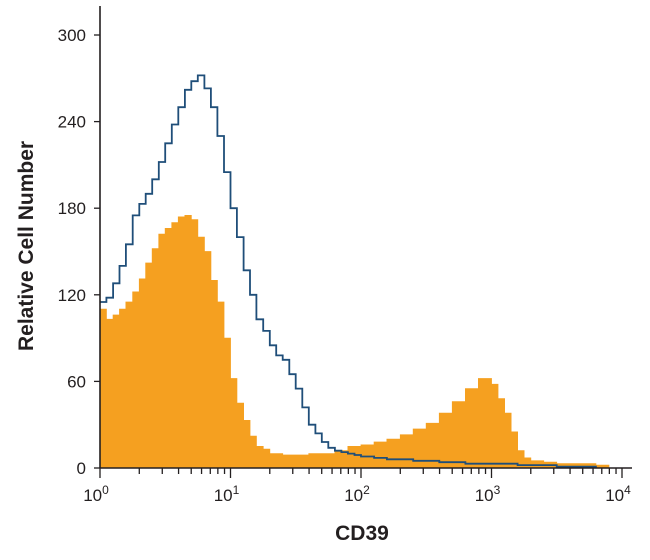  What do you see at coordinates (618, 494) in the screenshot?
I see `x-tick-label: 10⁴` at bounding box center [618, 494].